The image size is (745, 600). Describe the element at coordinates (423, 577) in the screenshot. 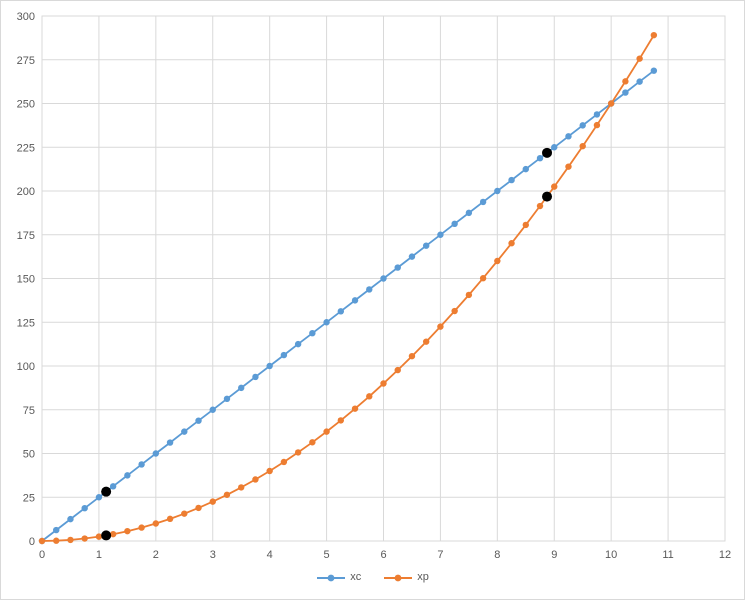

I see `legend-label-xp: xp` at that location.